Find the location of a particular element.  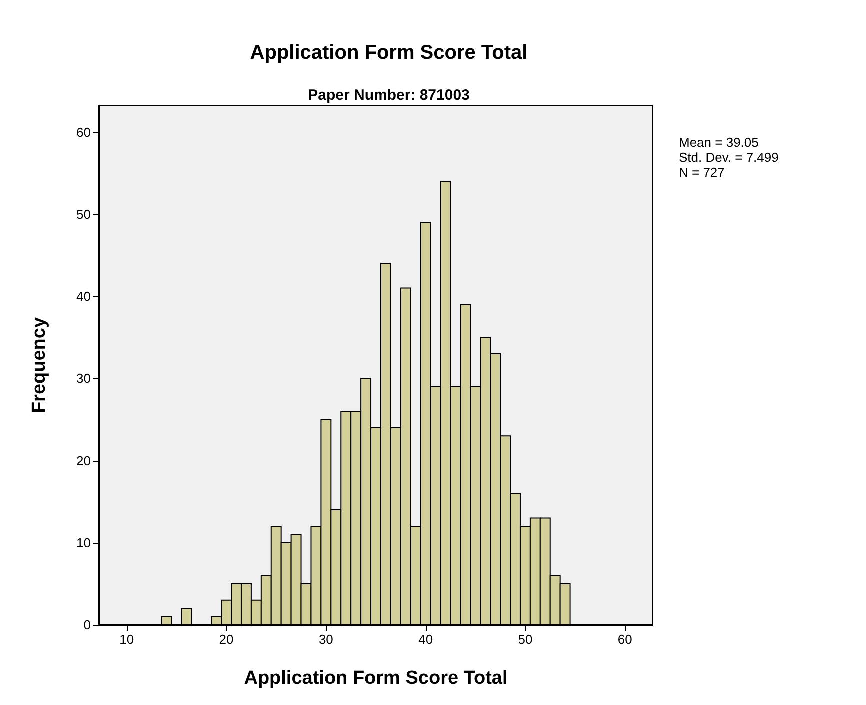

y-tick-label: 40 is located at coordinates (83, 296).